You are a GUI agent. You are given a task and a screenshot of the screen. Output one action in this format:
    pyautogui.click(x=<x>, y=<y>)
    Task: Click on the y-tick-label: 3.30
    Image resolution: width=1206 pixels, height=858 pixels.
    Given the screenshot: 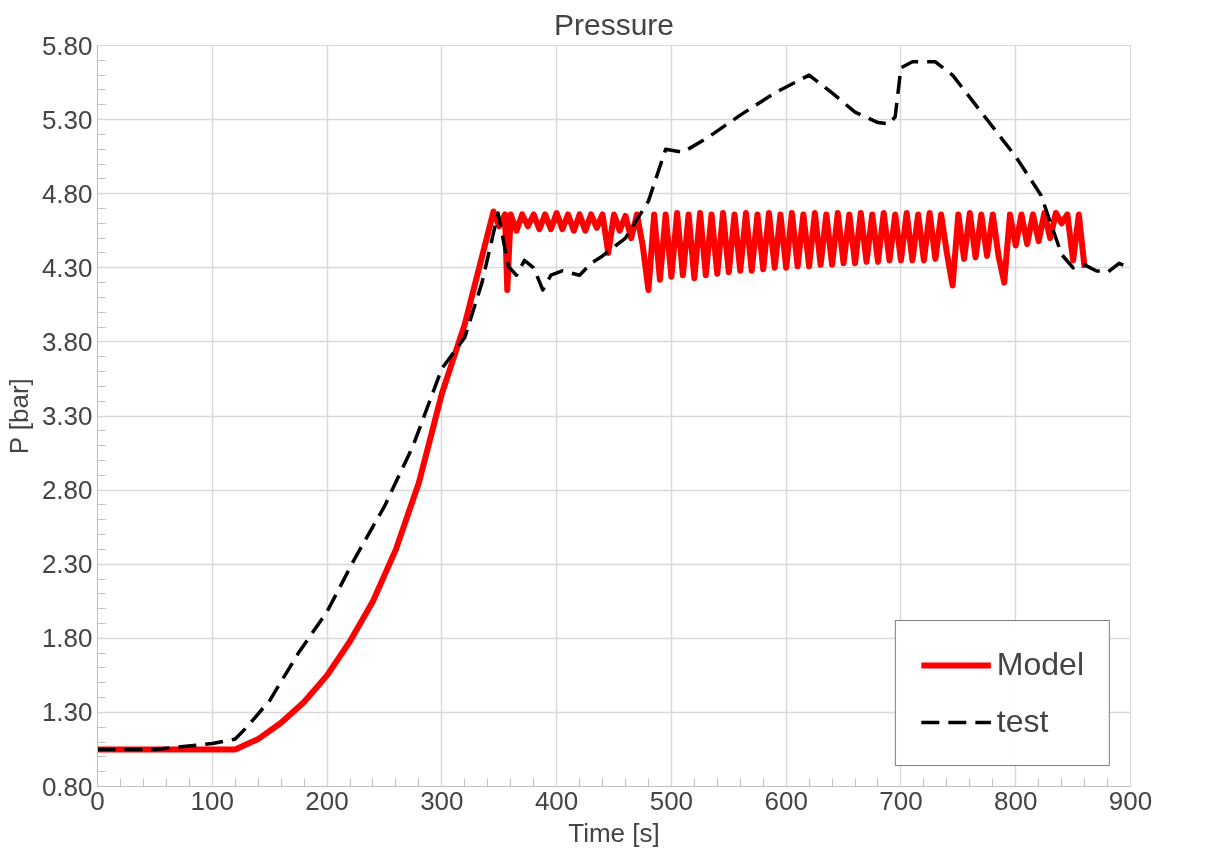 What is the action you would take?
    pyautogui.click(x=67, y=416)
    